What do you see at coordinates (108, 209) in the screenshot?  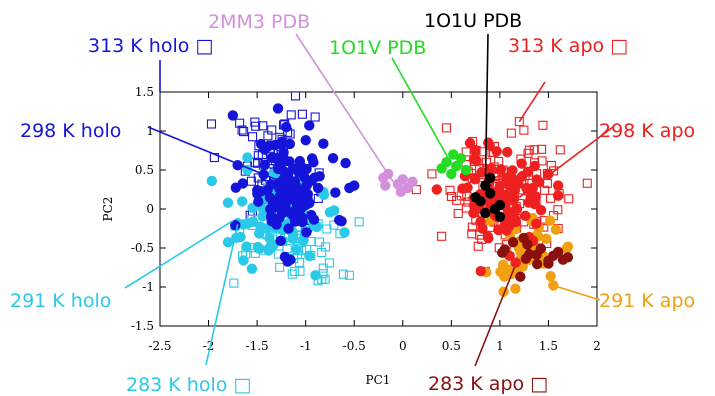 I see `y-axis-label: PC2` at bounding box center [108, 209].